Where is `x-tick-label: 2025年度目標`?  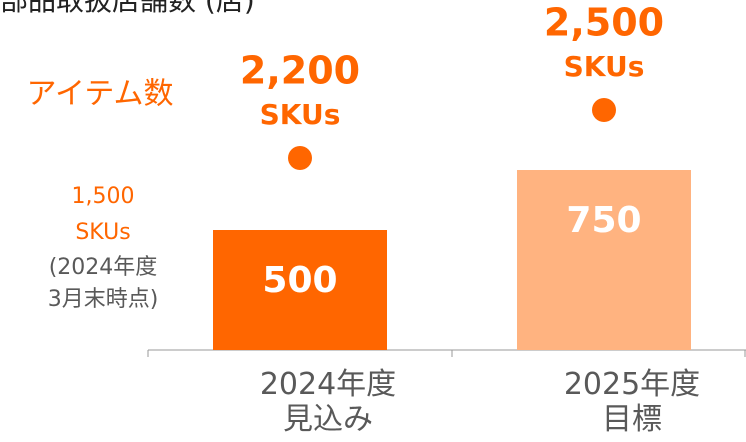 x-tick-label: 2025年度目標 is located at coordinates (632, 402).